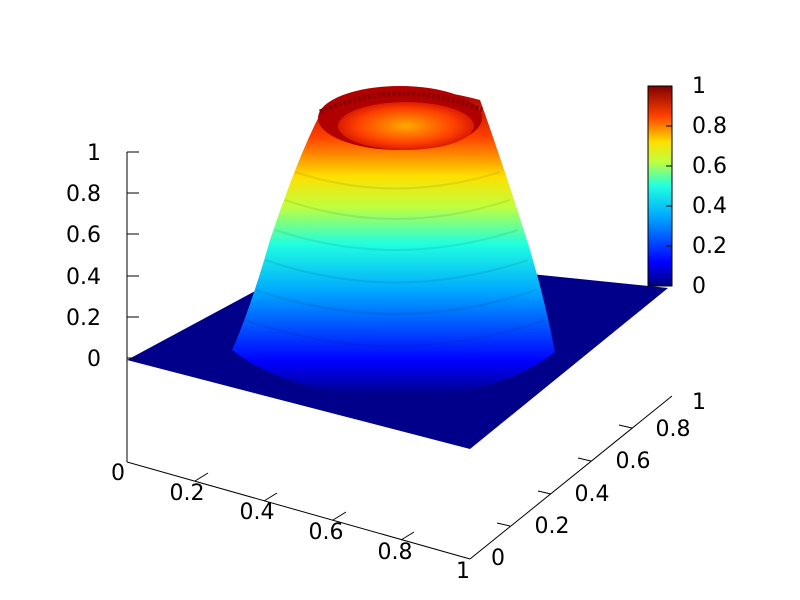  I want to click on y-axis-line, so click(571, 477).